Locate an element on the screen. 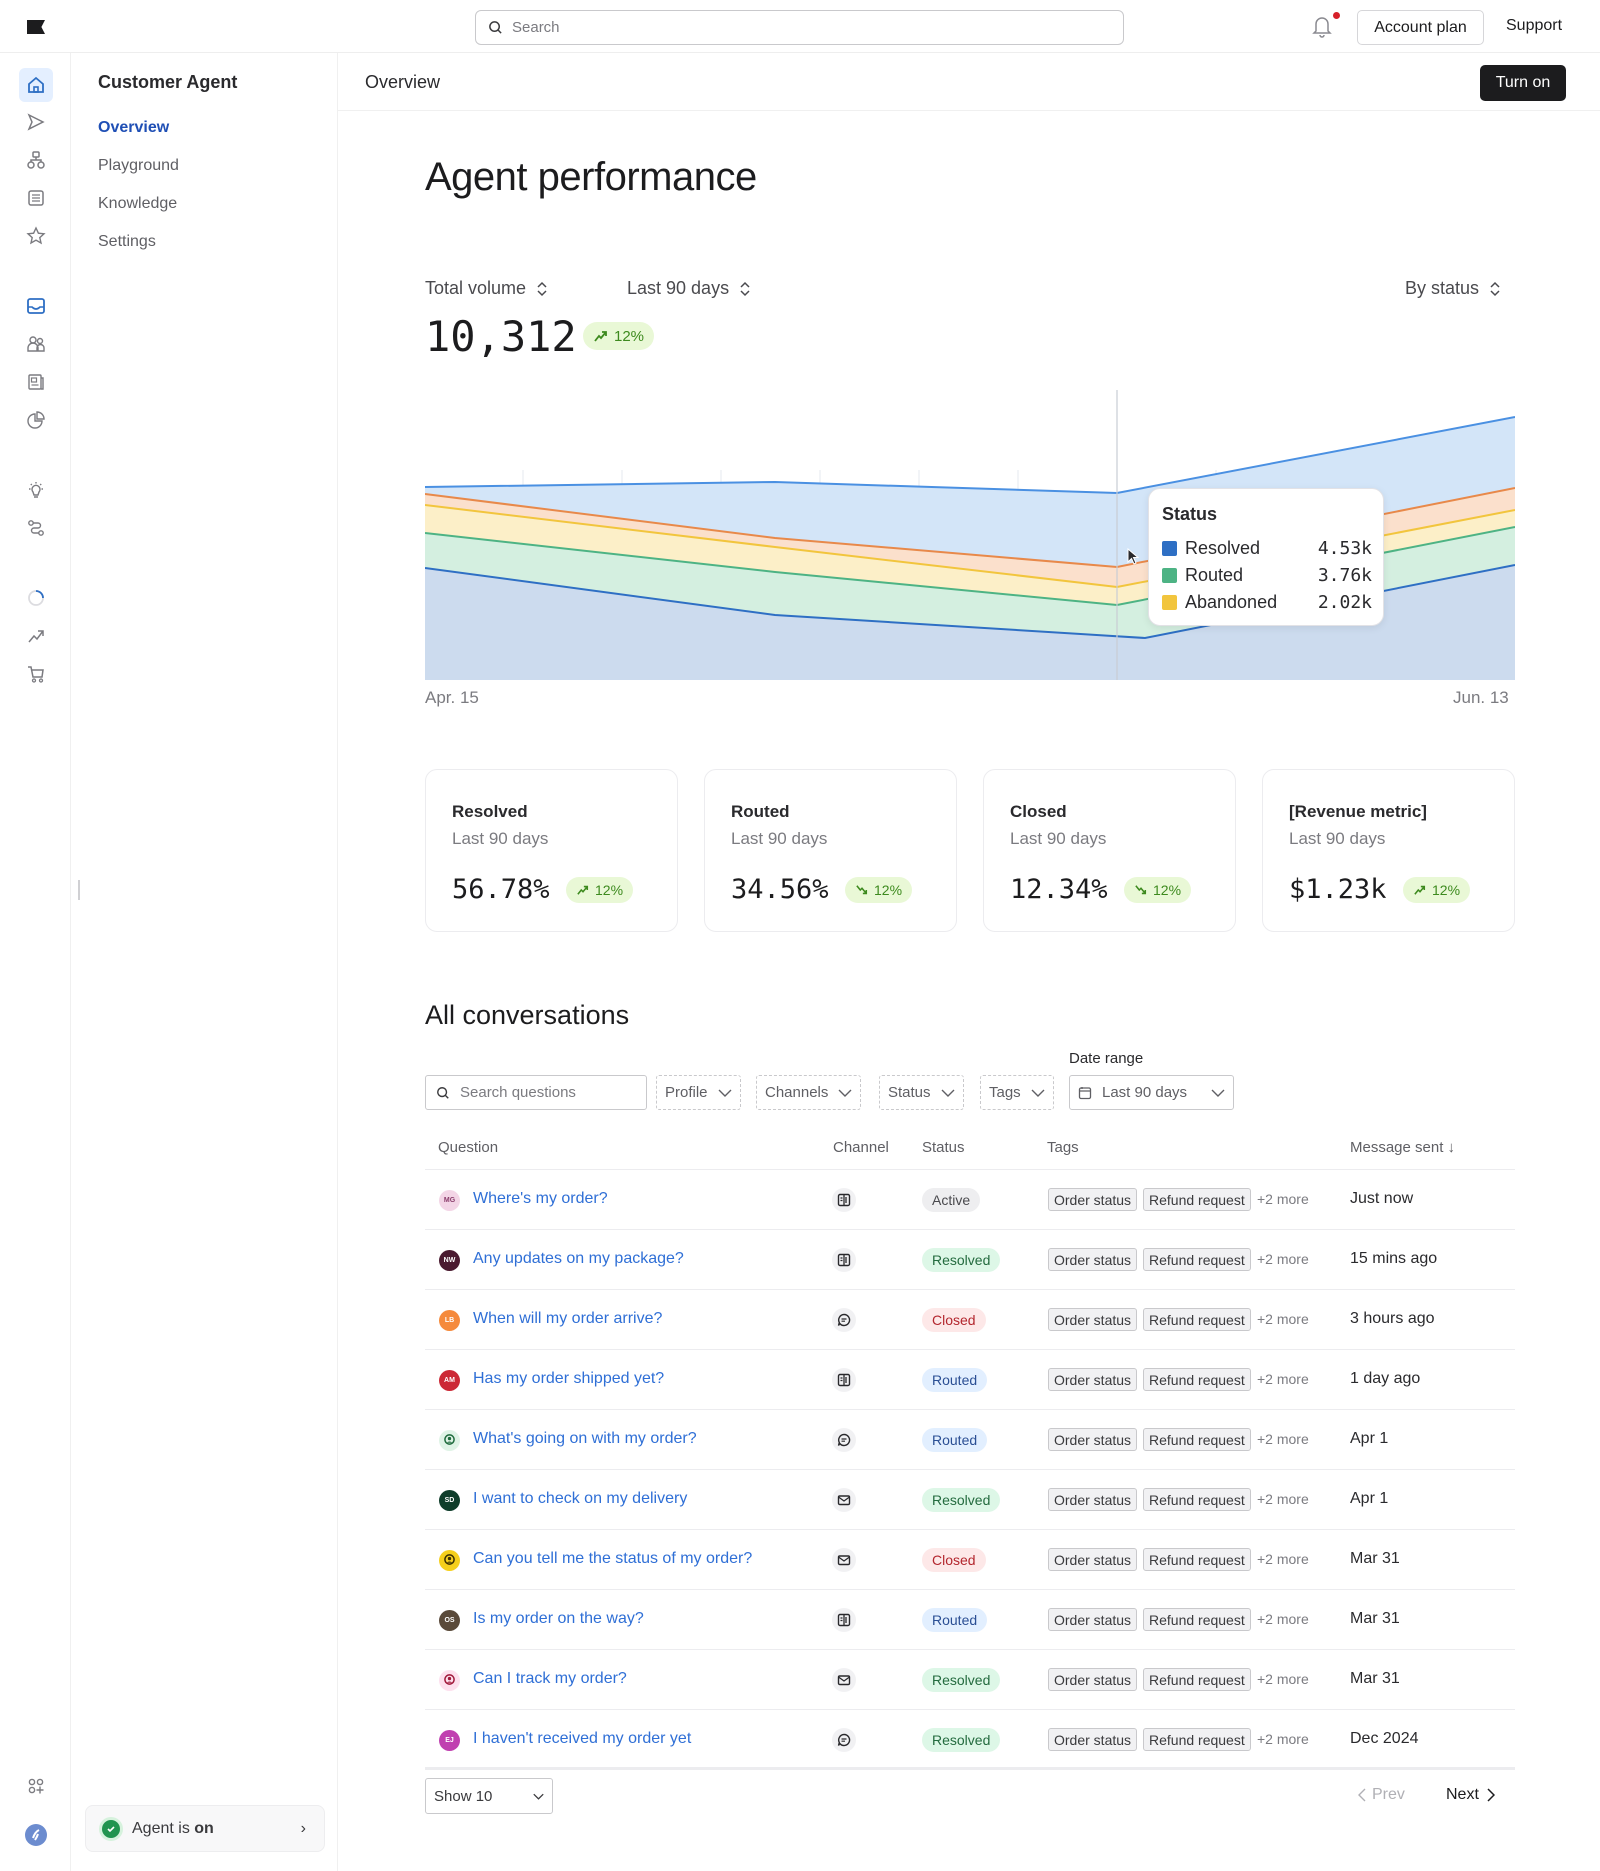  date-range-select: Last 90 days is located at coordinates (1151, 1092).